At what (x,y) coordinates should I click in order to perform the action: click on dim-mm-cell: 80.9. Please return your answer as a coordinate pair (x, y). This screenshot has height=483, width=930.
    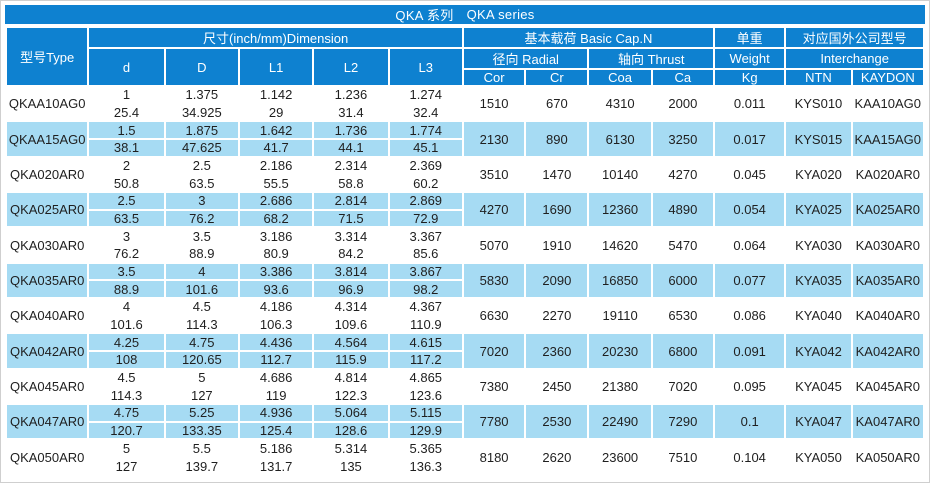
    Looking at the image, I should click on (276, 254).